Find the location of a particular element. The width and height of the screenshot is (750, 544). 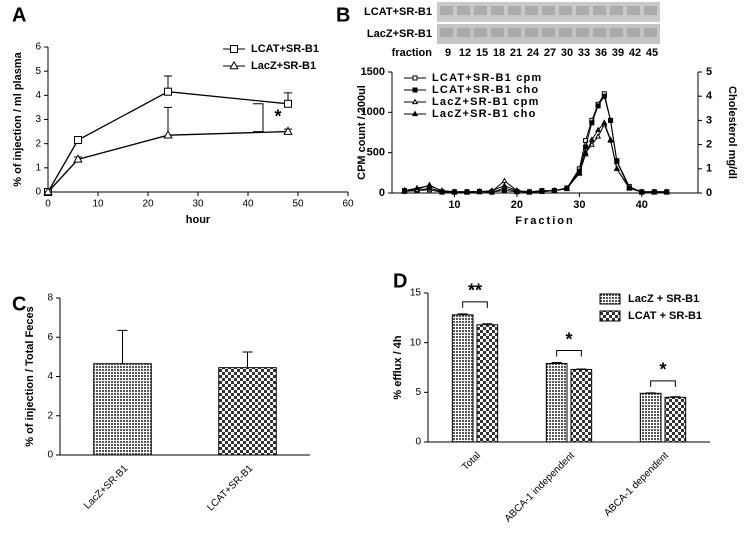

x-tick-label: Total is located at coordinates (471, 461).